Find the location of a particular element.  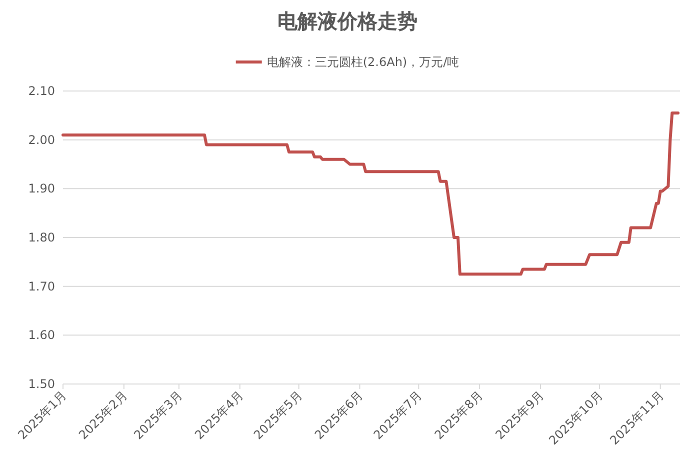

y-tick-label: 1.90 is located at coordinates (41, 189).